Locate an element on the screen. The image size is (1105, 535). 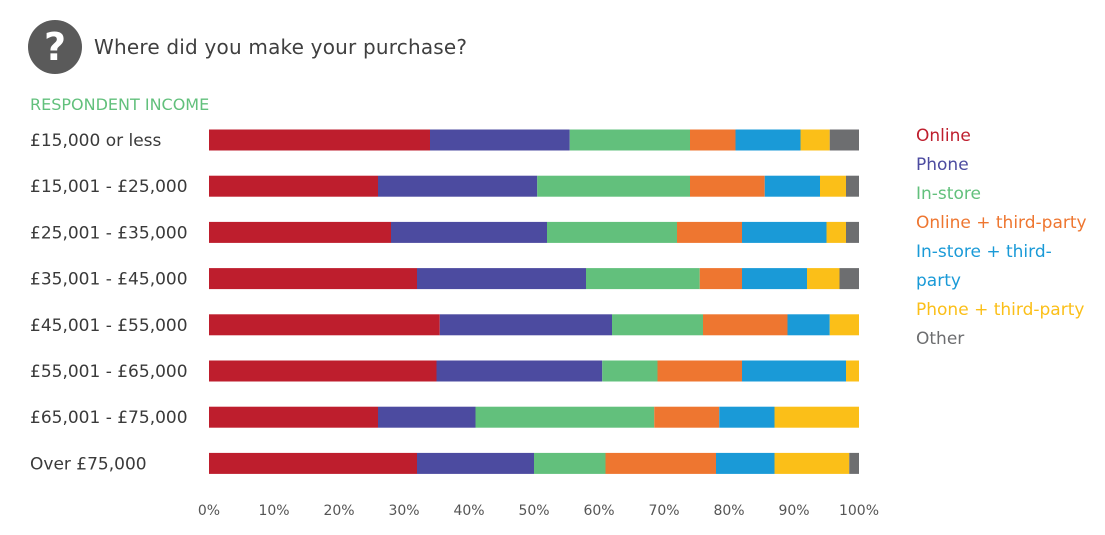
x-tick-label: 20% is located at coordinates (338, 511).